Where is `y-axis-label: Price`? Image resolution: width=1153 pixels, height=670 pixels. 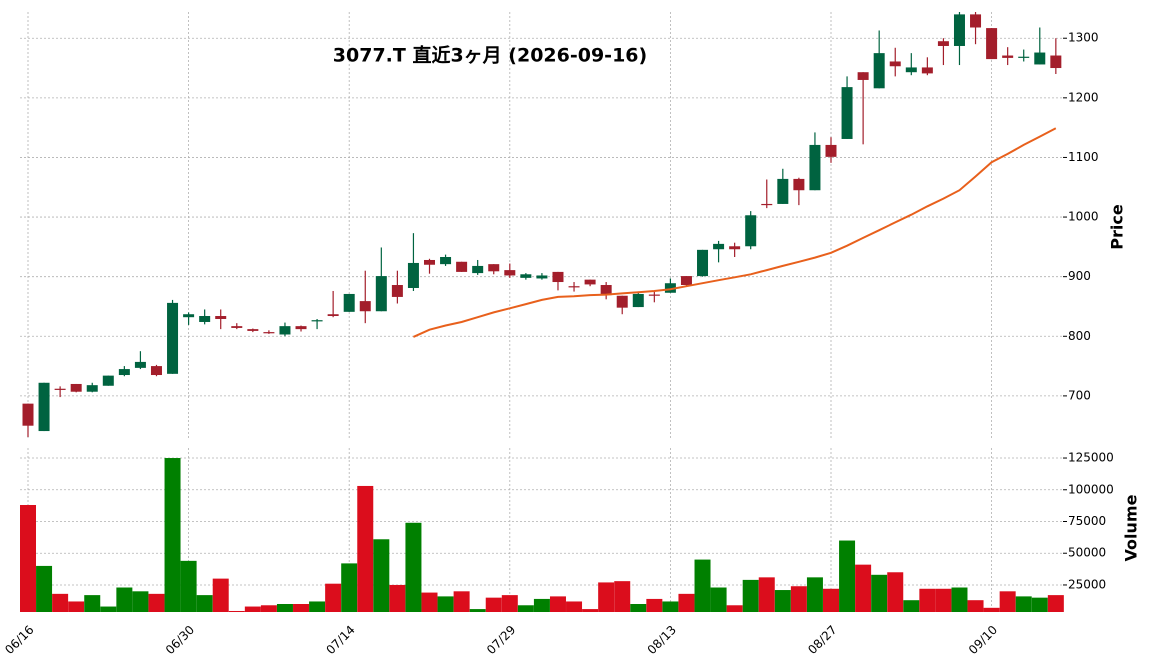 y-axis-label: Price is located at coordinates (1117, 227).